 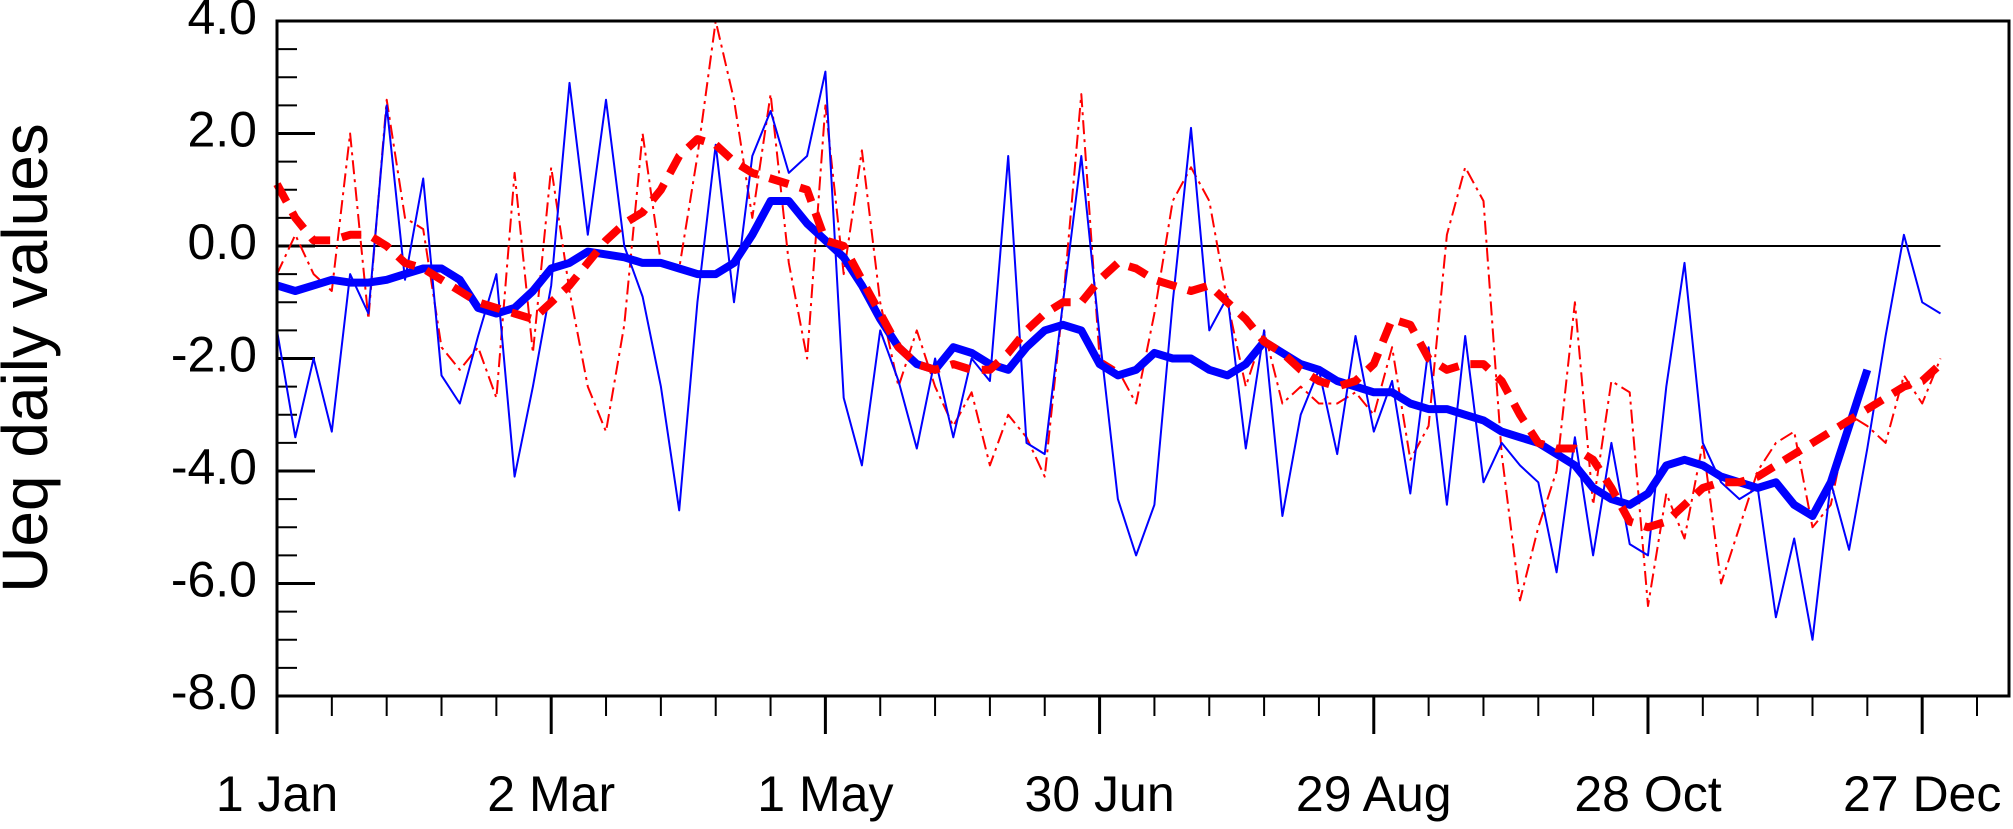 What do you see at coordinates (214, 580) in the screenshot?
I see `y-tick-label: -6.0` at bounding box center [214, 580].